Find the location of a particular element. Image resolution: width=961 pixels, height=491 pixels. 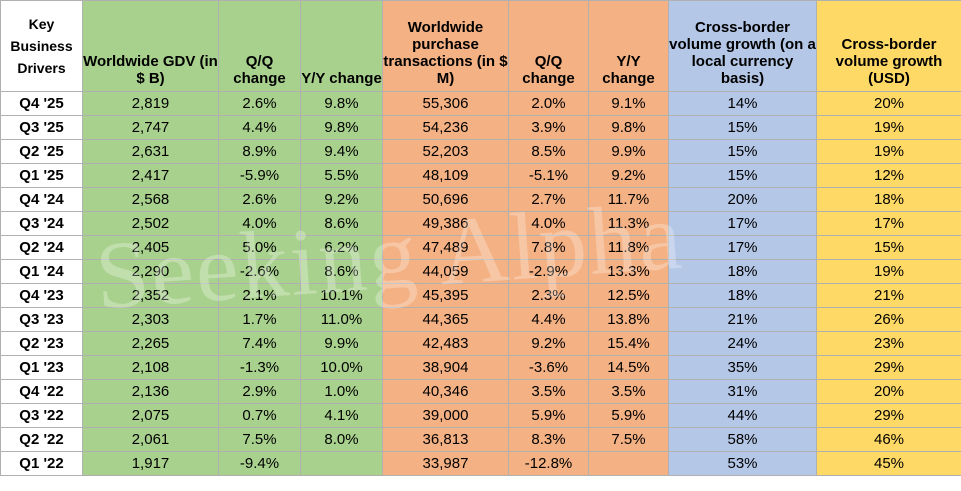

gdv-cell: 2,290 is located at coordinates (150, 271).